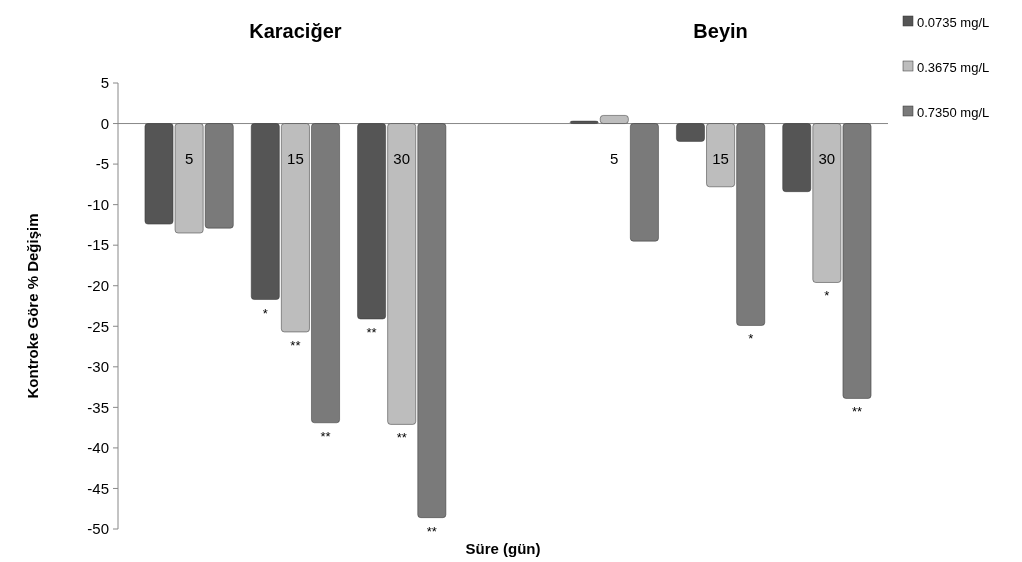  What do you see at coordinates (98, 448) in the screenshot?
I see `y-tick-label: -40` at bounding box center [98, 448].